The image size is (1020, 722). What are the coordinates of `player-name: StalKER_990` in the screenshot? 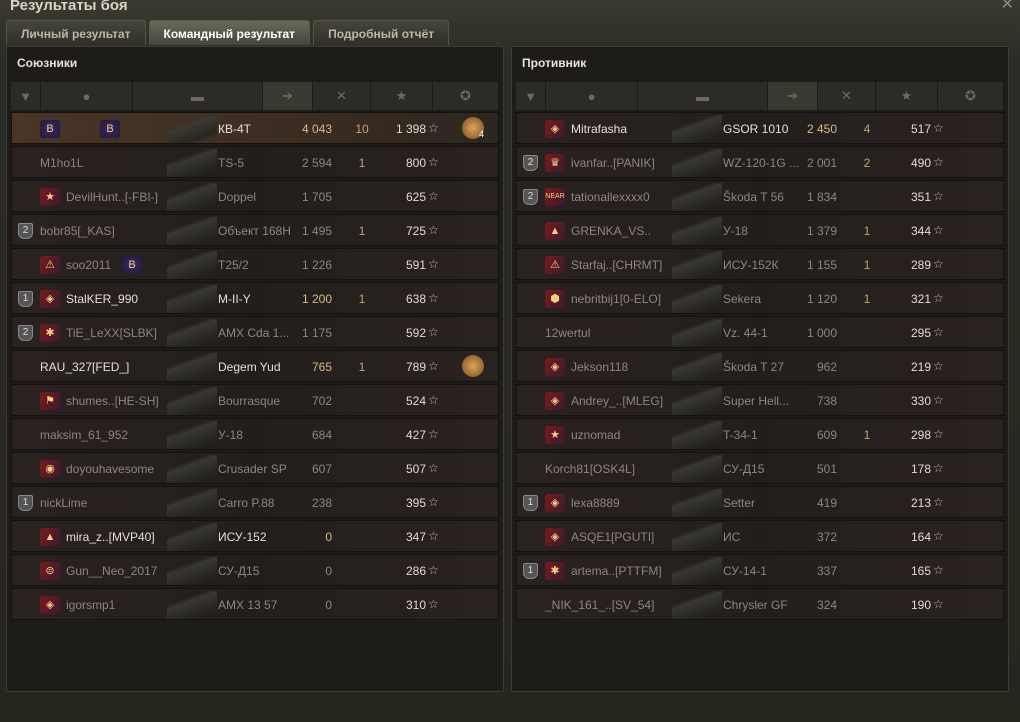 It's located at (102, 299).